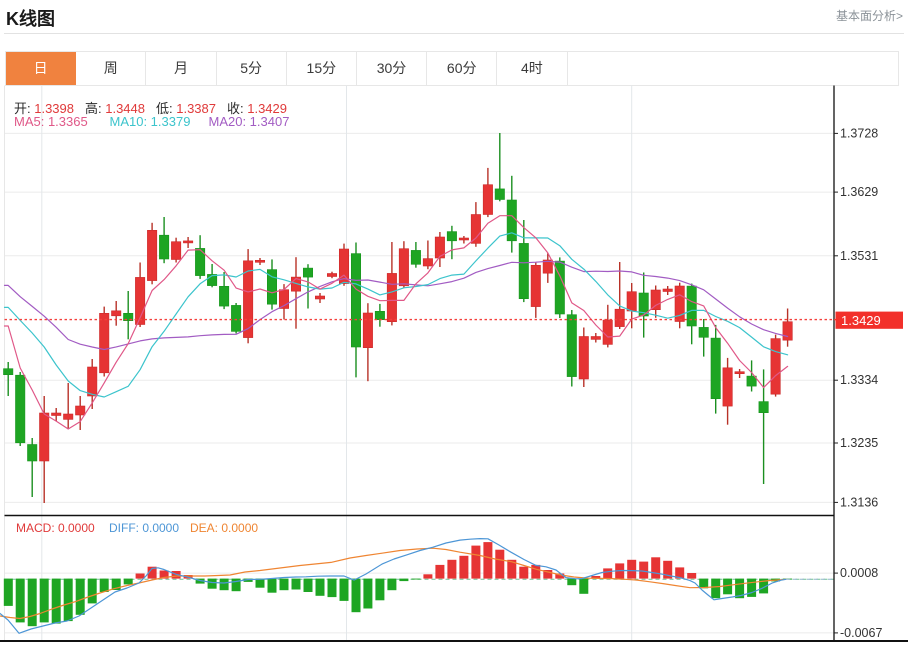 The image size is (908, 646). I want to click on svg-text: 1.3429, so click(861, 320).